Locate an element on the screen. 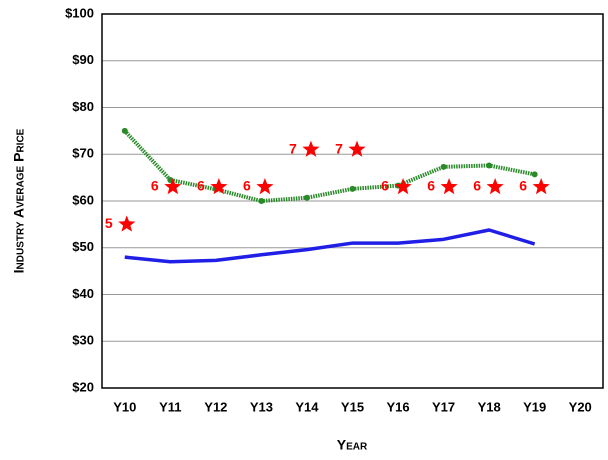  y-tick-label: $100 is located at coordinates (79, 12).